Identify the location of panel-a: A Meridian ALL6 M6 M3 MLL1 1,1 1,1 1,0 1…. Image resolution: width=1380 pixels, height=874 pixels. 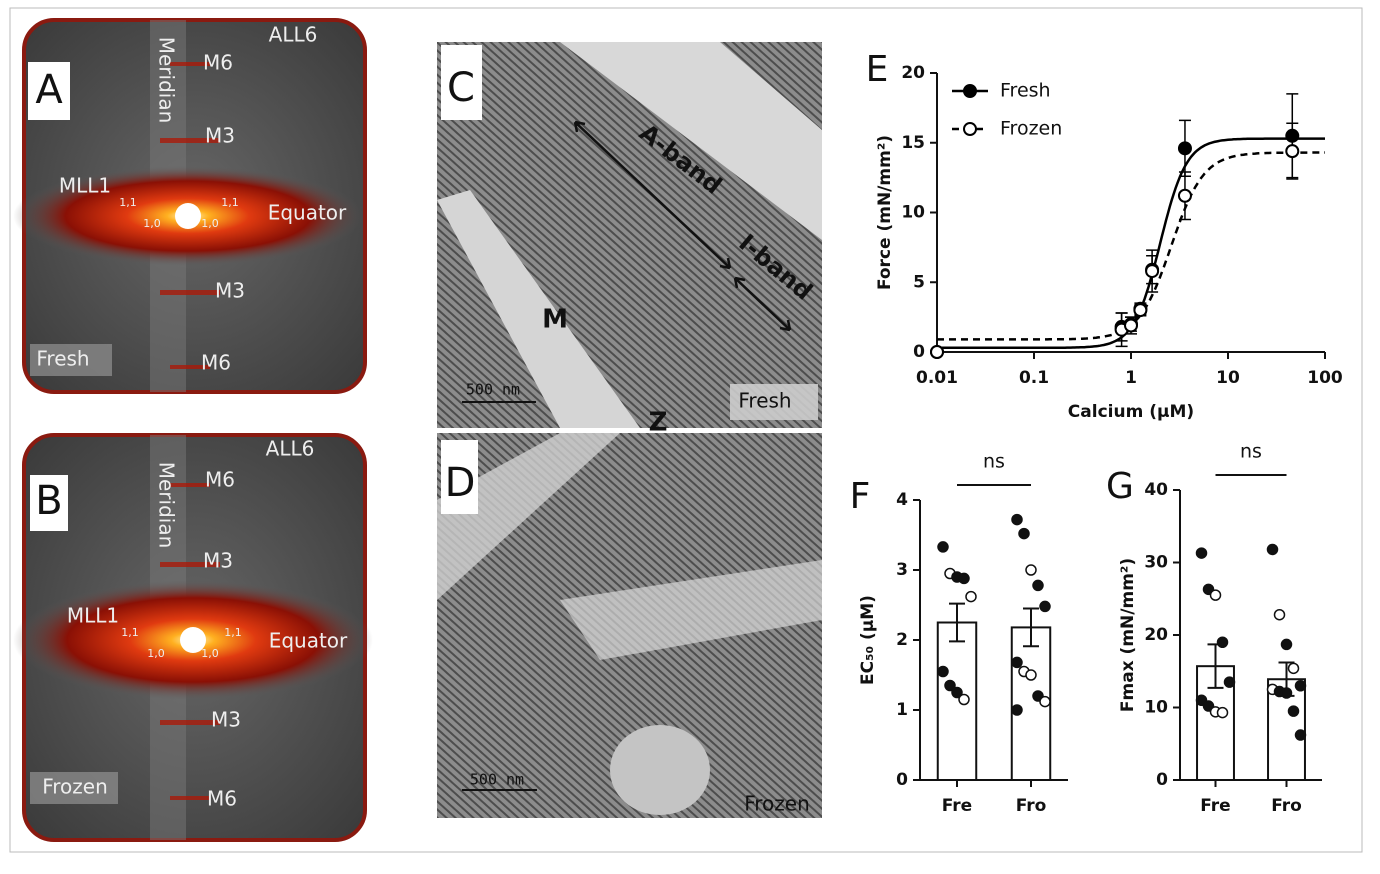
(190, 206).